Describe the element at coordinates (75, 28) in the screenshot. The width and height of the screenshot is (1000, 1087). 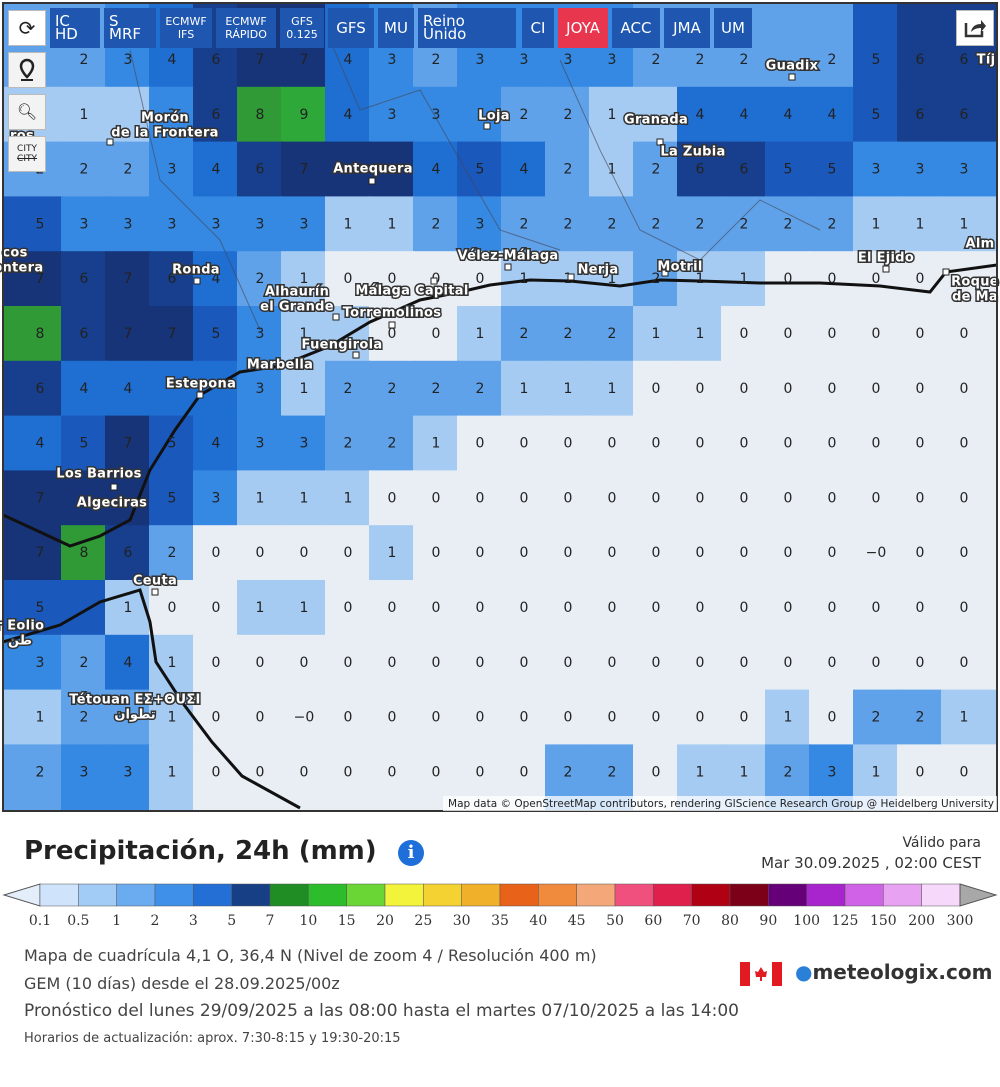
I see `model-button: IC HD` at that location.